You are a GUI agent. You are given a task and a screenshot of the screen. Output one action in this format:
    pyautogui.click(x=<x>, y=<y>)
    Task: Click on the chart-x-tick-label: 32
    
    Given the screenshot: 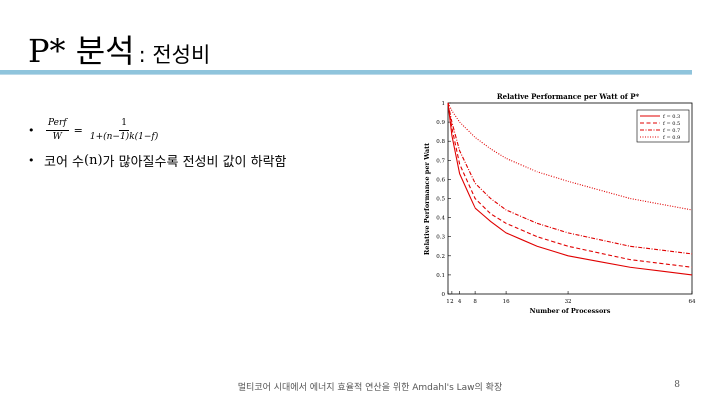 What is the action you would take?
    pyautogui.click(x=568, y=302)
    